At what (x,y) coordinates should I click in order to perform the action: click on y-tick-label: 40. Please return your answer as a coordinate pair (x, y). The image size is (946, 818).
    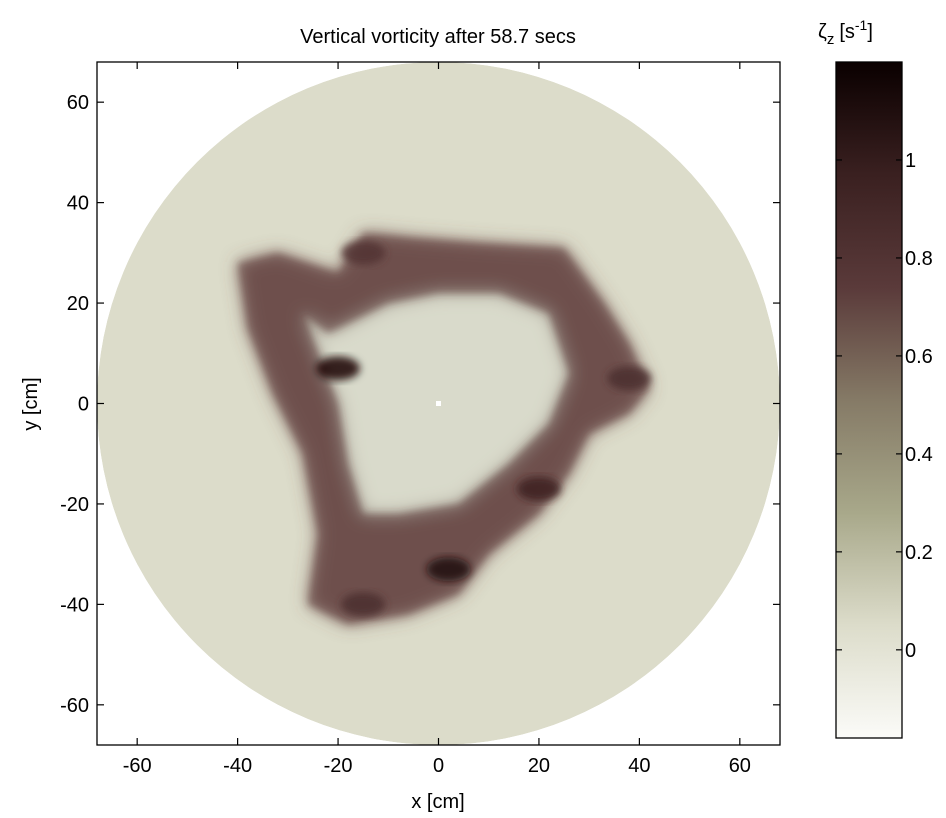
    Looking at the image, I should click on (78, 204).